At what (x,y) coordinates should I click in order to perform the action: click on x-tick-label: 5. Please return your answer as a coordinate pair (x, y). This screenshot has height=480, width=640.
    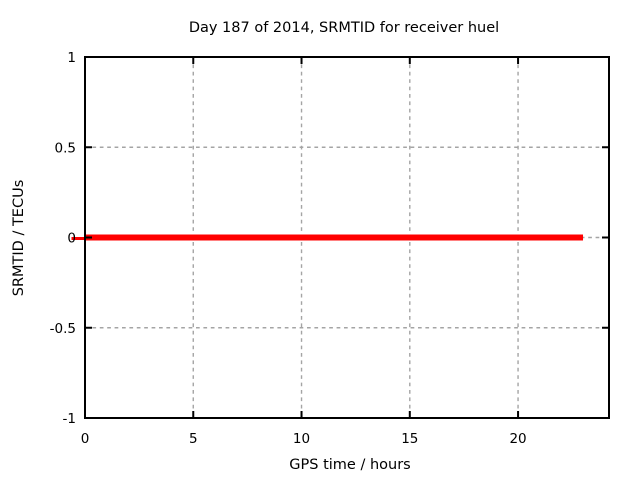
    Looking at the image, I should click on (193, 439).